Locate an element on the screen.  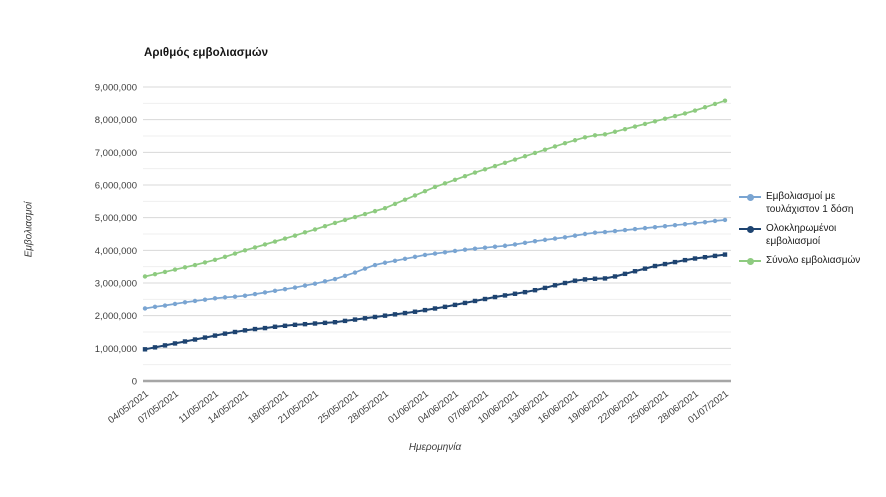
legend-marker-icon is located at coordinates (750, 197).